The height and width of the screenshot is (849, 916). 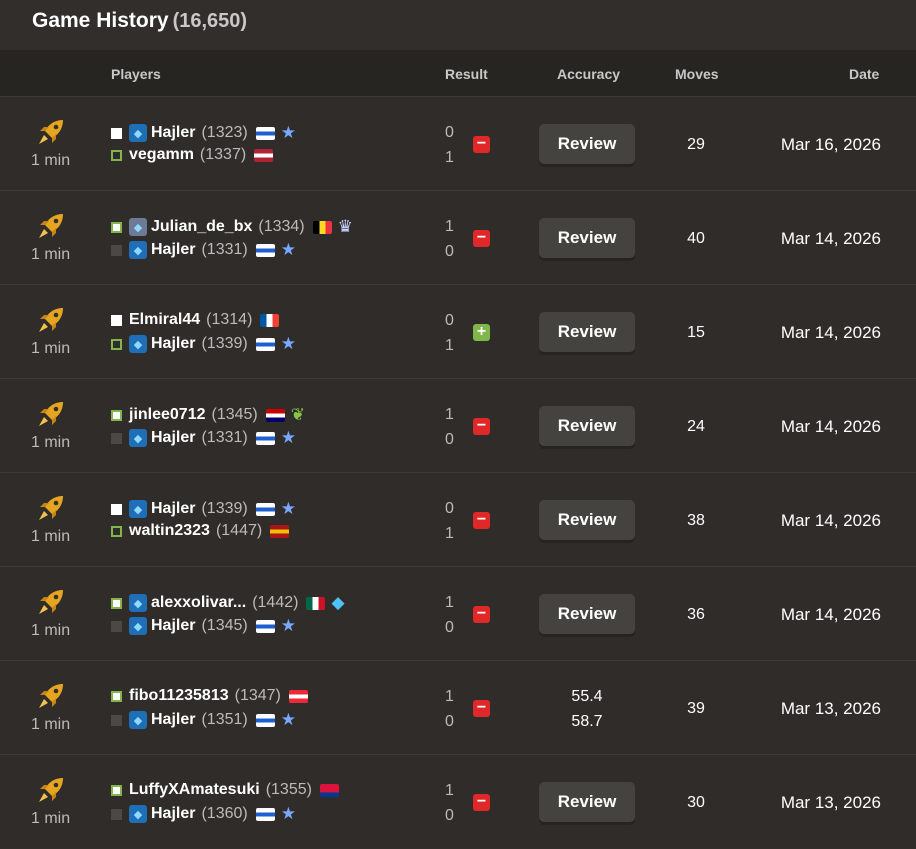 I want to click on player-name: fibo11235813, so click(x=179, y=695).